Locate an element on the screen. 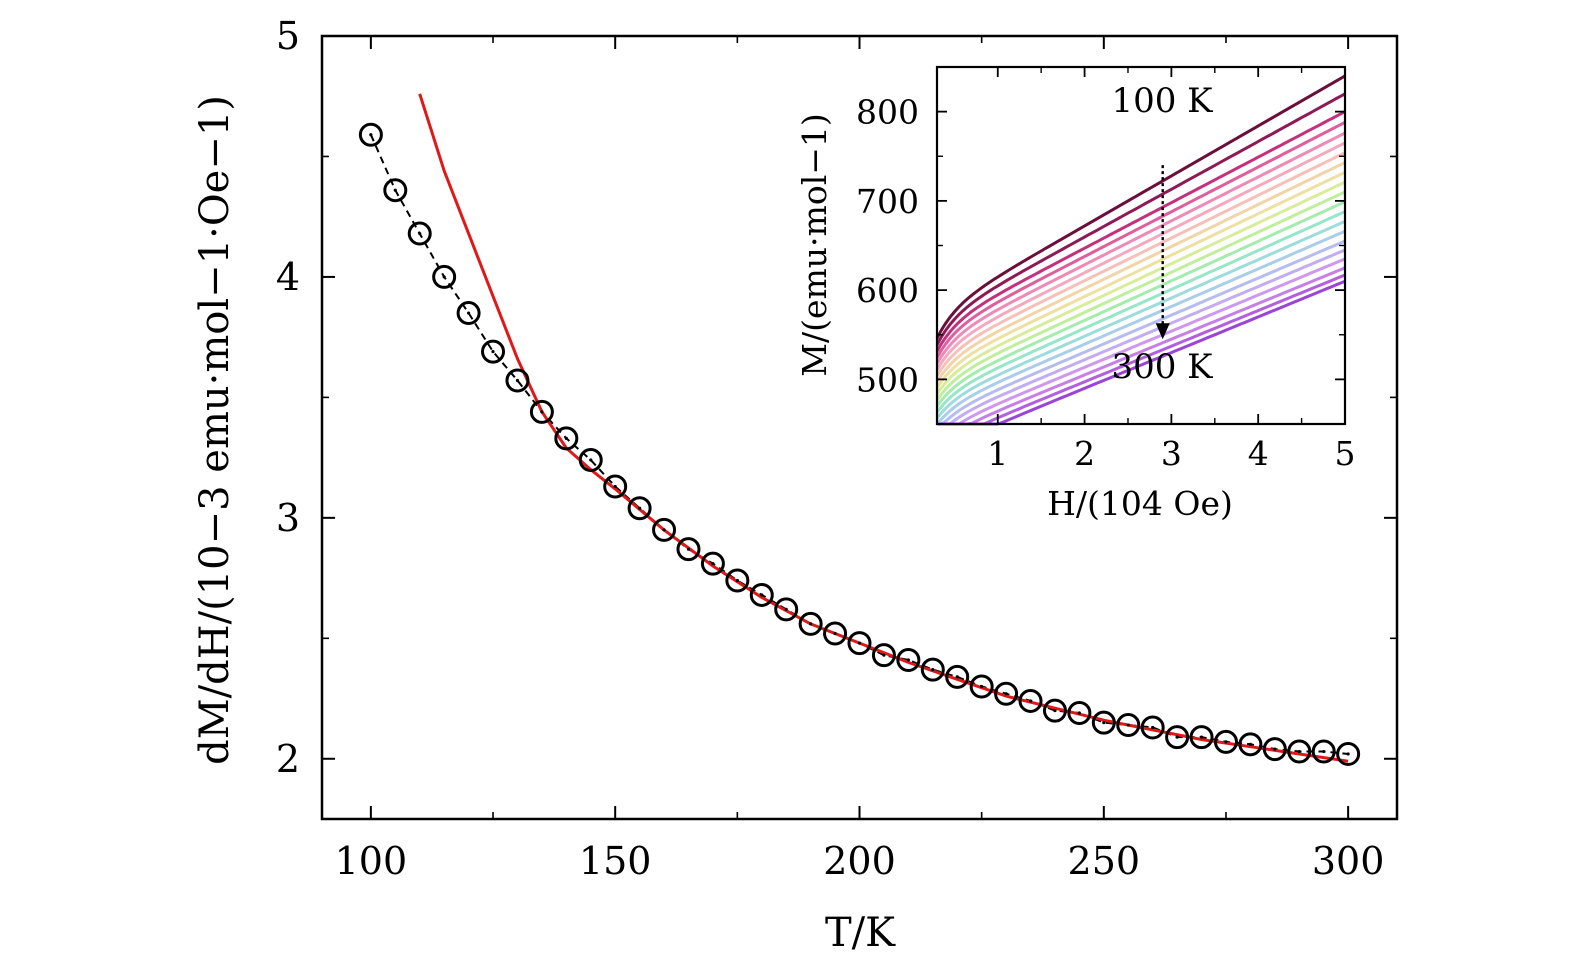 The image size is (1575, 974). main-y-axis-label: dM/dH/(10−3 emu·mol−1·Oe−1) is located at coordinates (215, 430).